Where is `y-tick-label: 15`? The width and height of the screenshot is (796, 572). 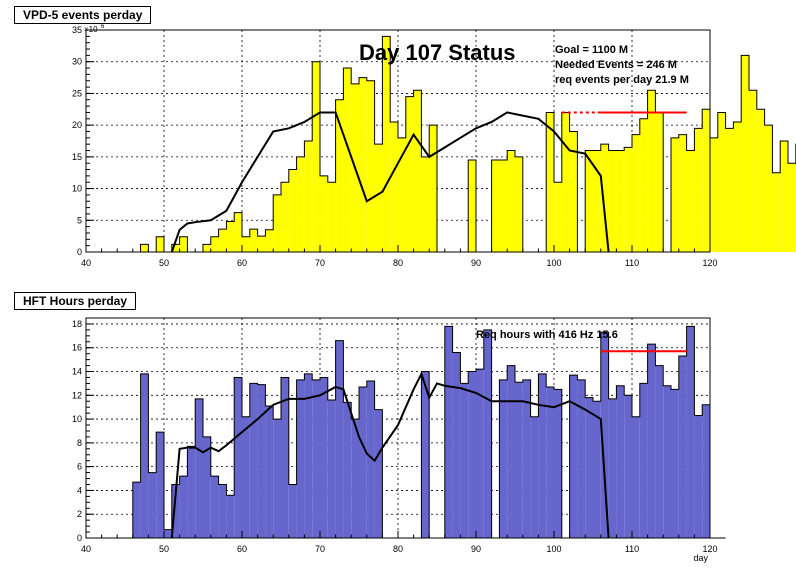
y-tick-label: 15 is located at coordinates (77, 157).